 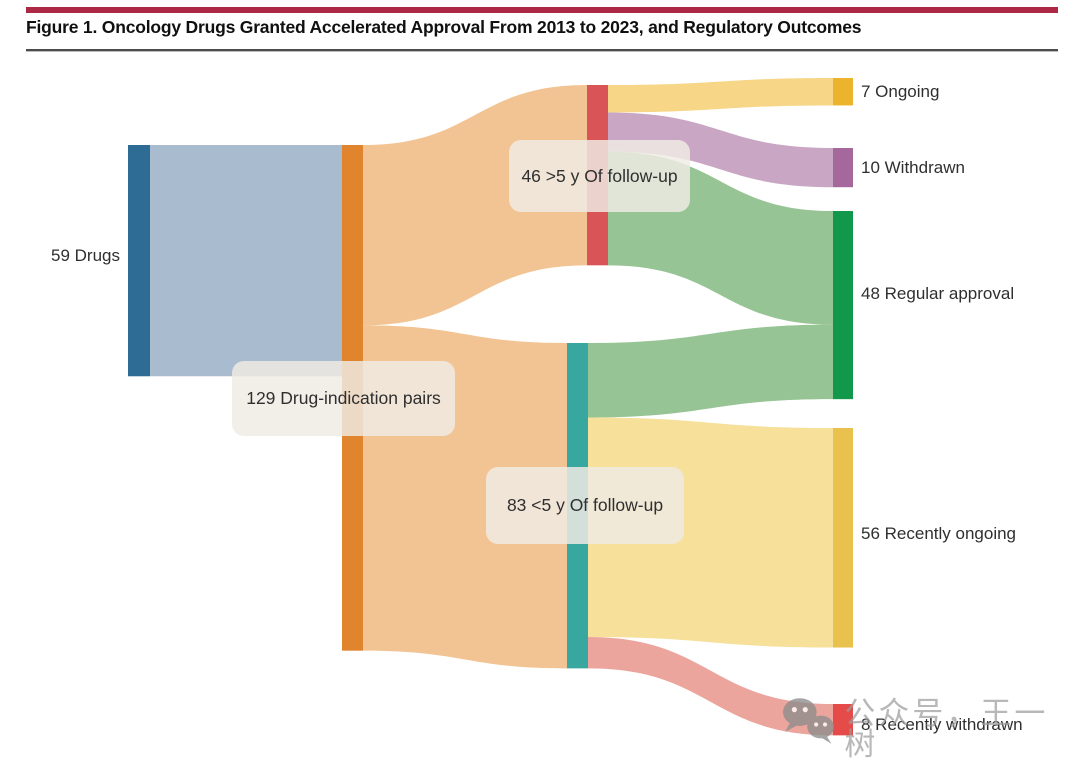 What do you see at coordinates (843, 92) in the screenshot?
I see `sankey-node-ongoing` at bounding box center [843, 92].